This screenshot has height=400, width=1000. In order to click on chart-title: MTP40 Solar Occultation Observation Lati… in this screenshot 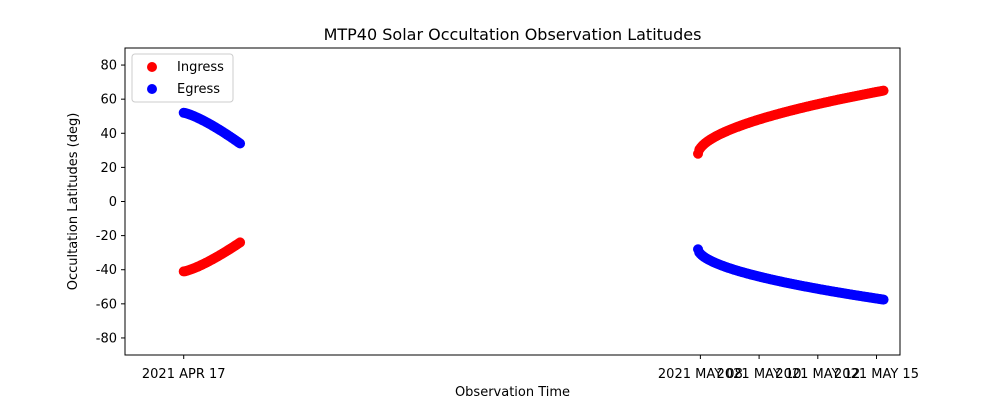, I will do `click(513, 34)`.